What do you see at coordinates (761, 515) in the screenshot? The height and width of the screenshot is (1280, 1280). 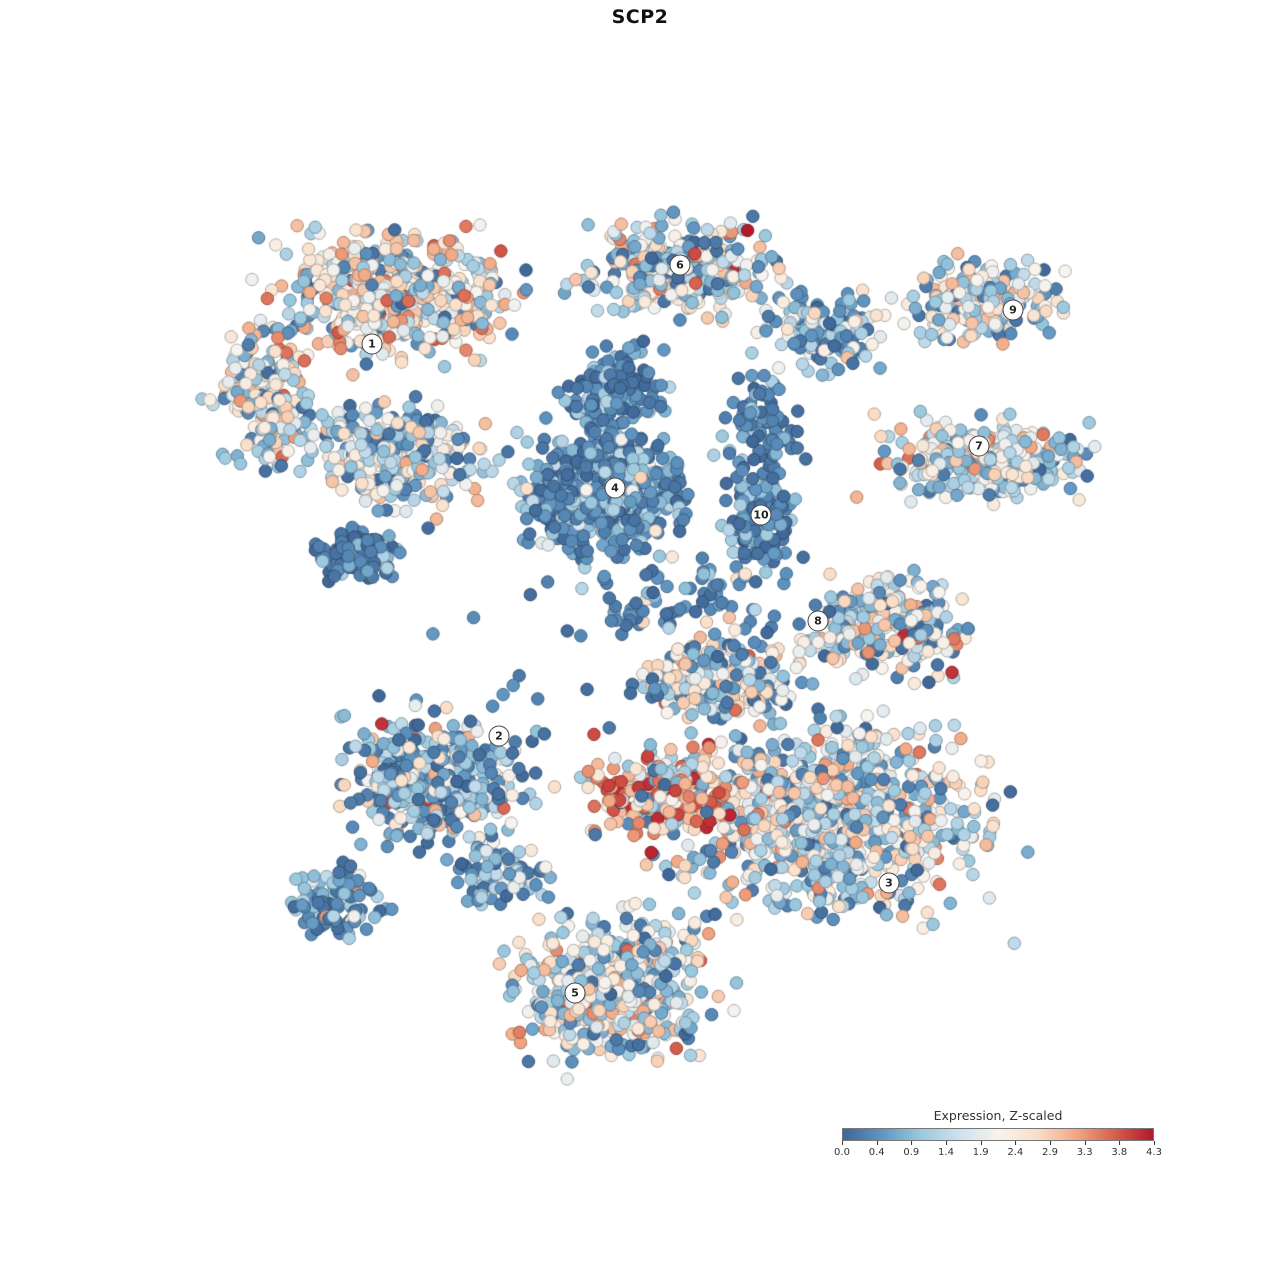 I see `cluster-label-10: 10` at bounding box center [761, 515].